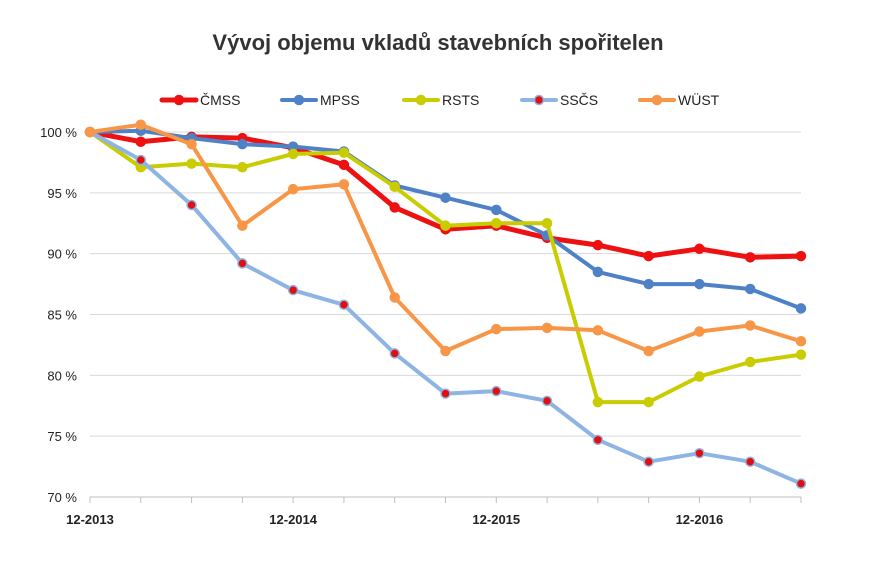  I want to click on legend-item-rsts: RSTS, so click(440, 100).